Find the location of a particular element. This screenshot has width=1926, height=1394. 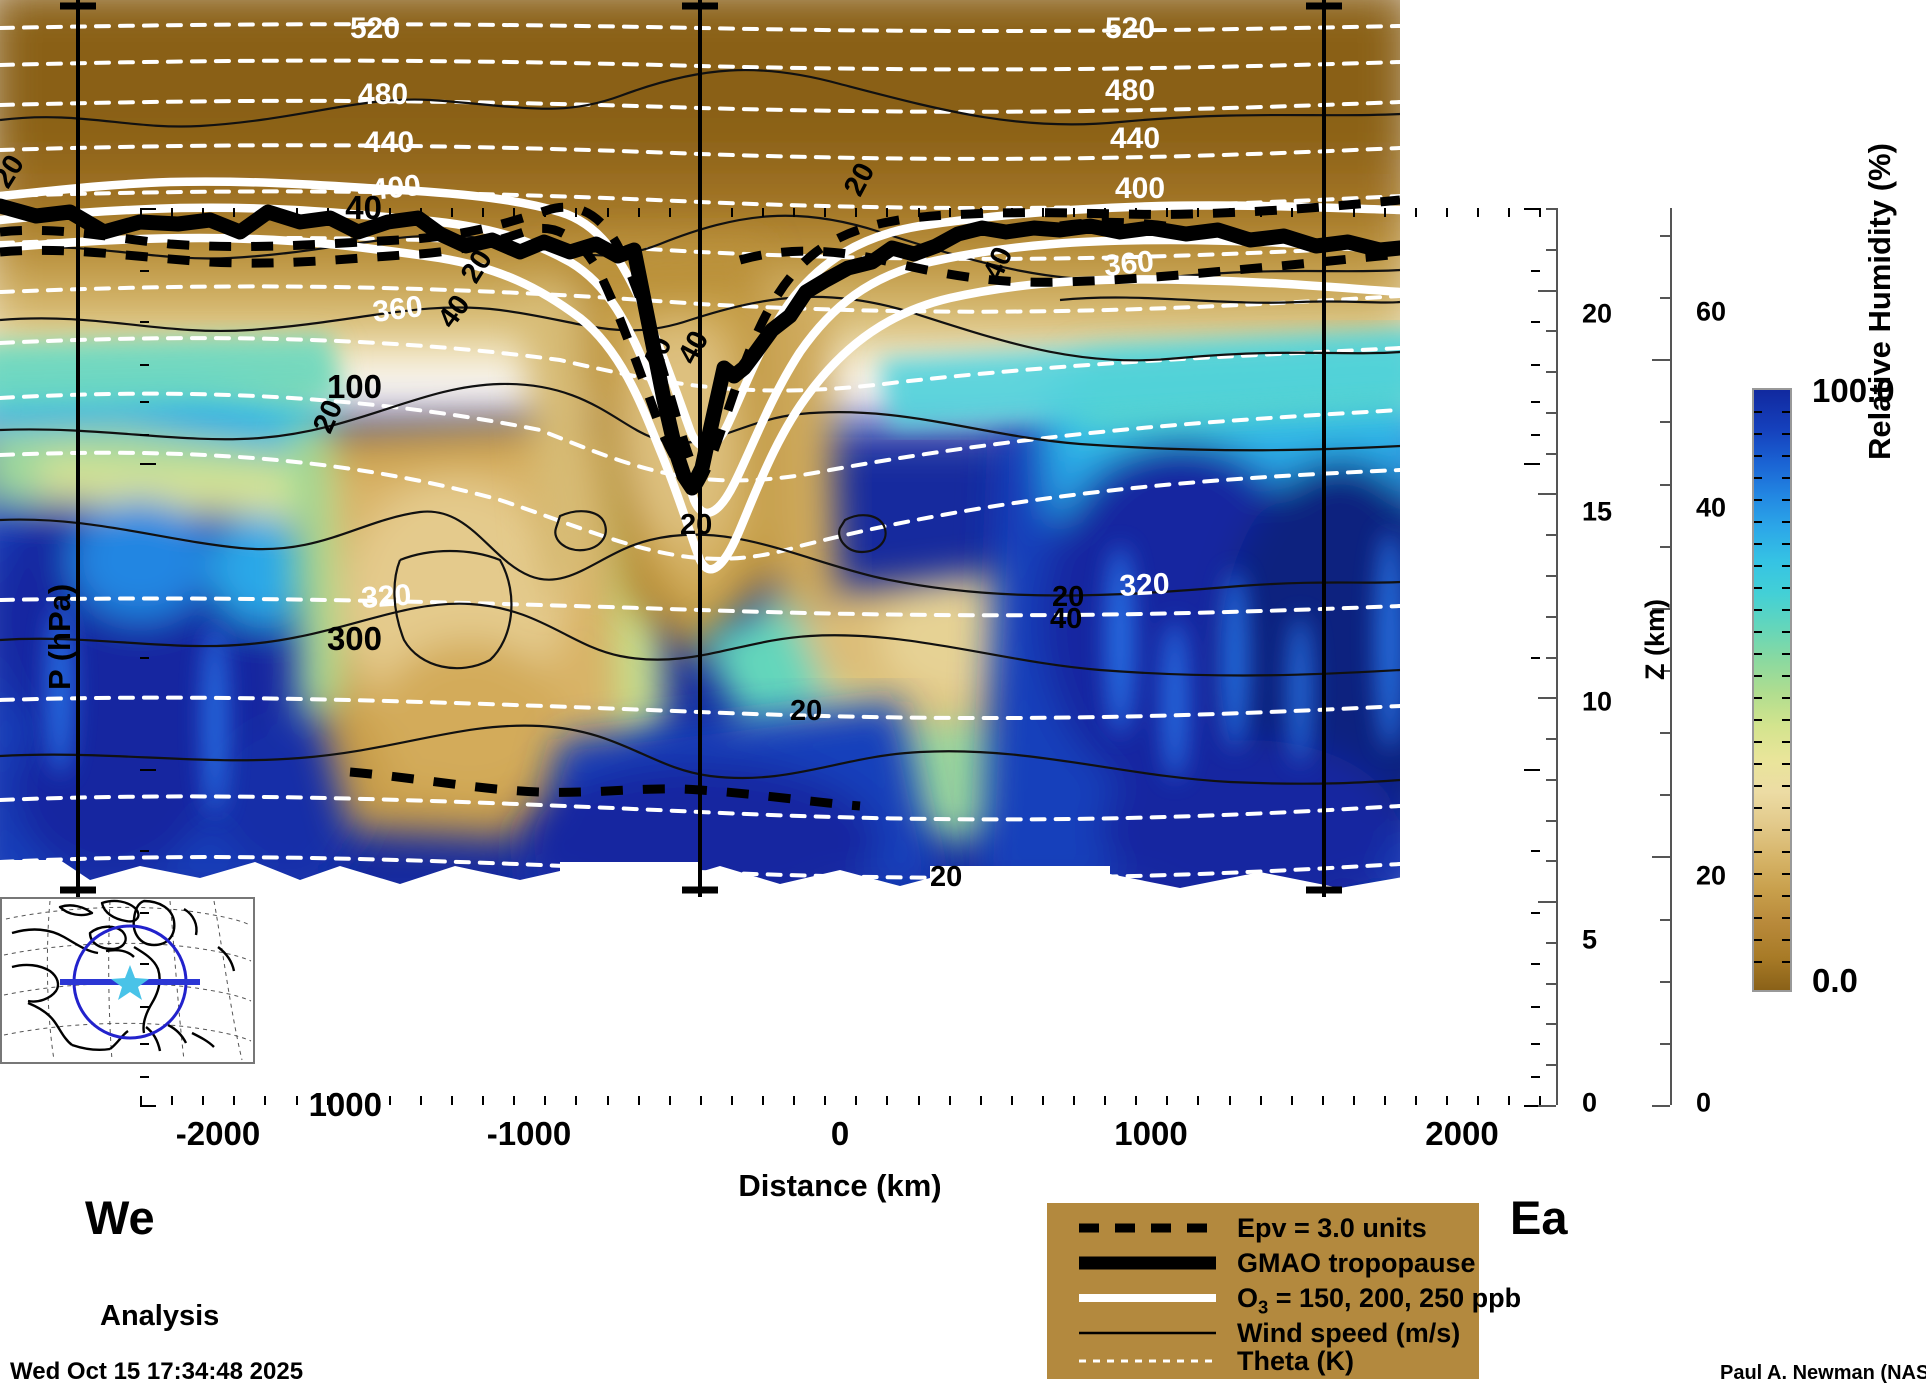

colorbar-title: Relative Humidity (%) is located at coordinates (1879, 301).